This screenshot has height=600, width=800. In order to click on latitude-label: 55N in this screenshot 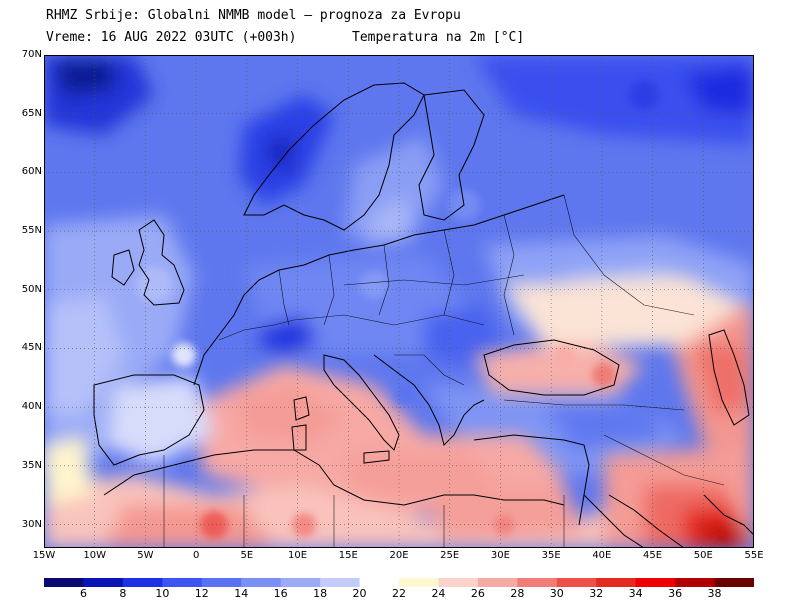, I will do `click(31, 231)`.